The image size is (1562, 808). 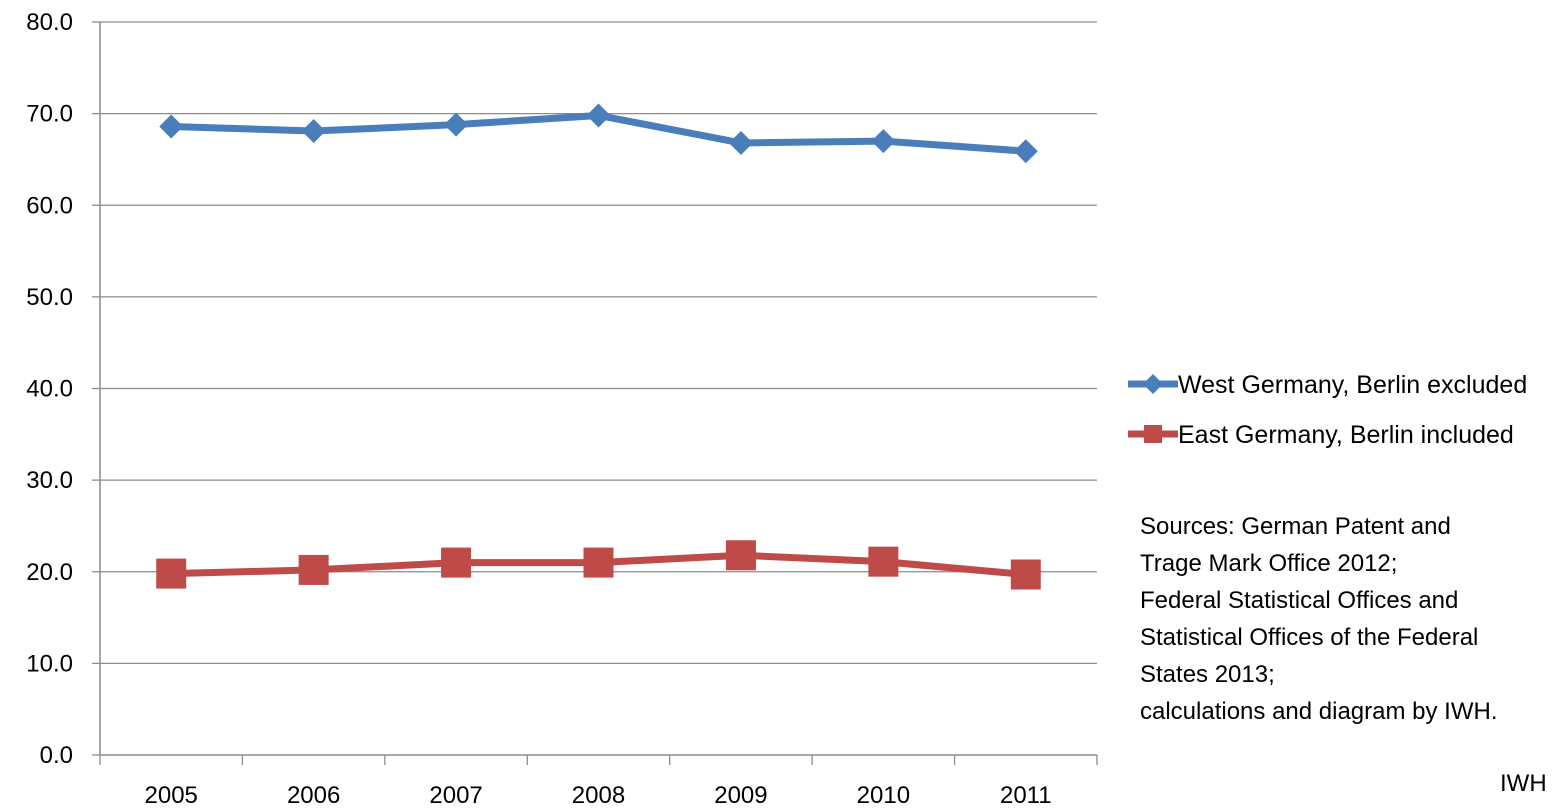 What do you see at coordinates (1352, 385) in the screenshot?
I see `legend-label: West Germany, Berlin excluded` at bounding box center [1352, 385].